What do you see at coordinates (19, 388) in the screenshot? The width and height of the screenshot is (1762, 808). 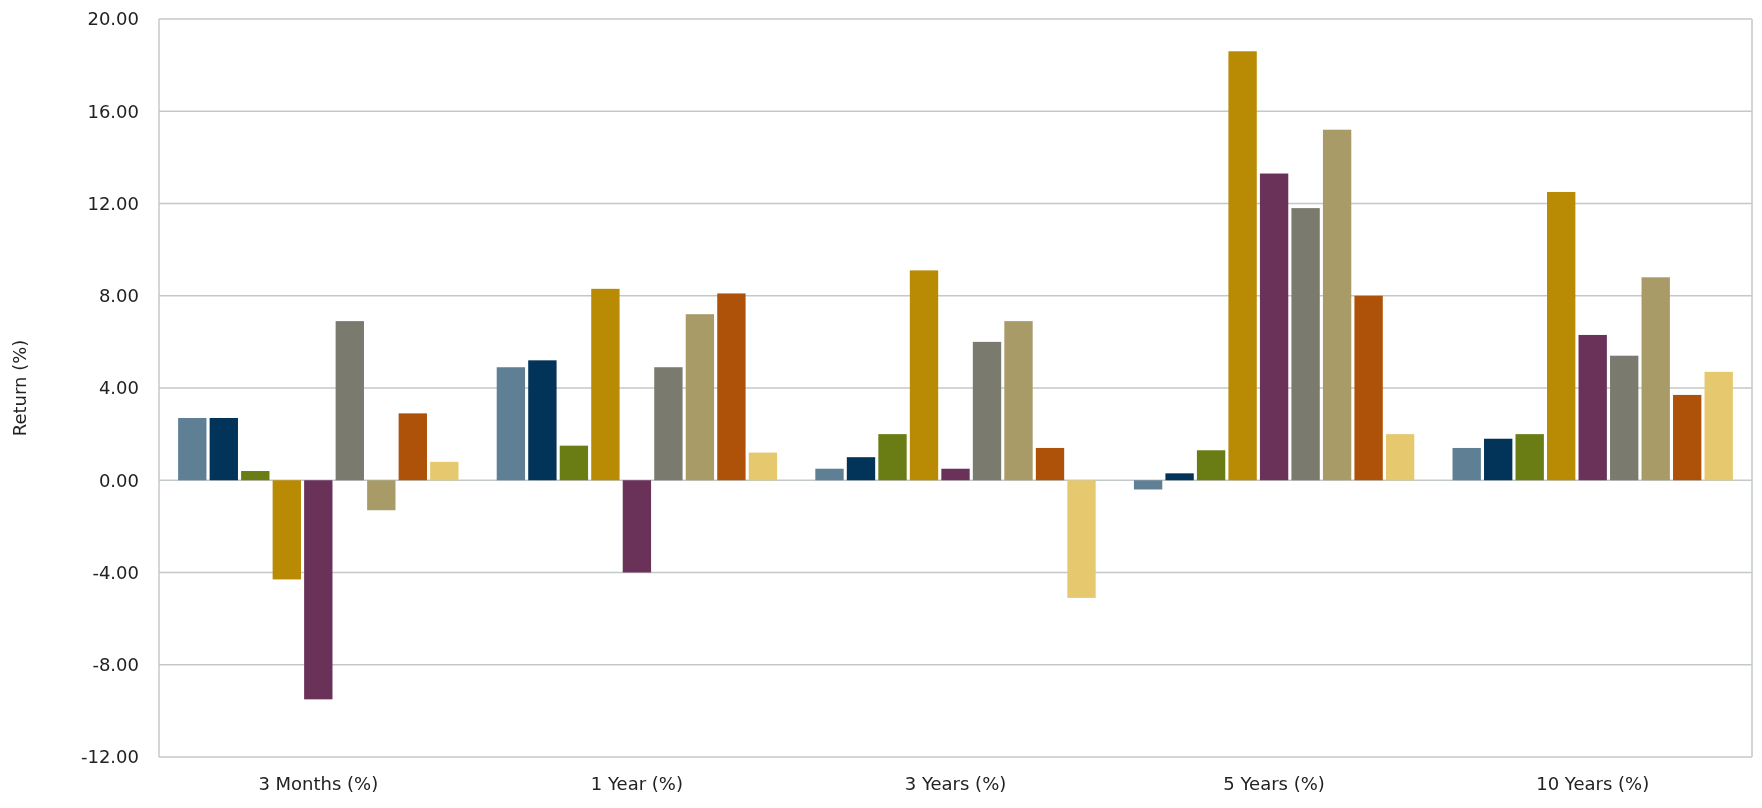 I see `y-axis-title: Return (%)` at bounding box center [19, 388].